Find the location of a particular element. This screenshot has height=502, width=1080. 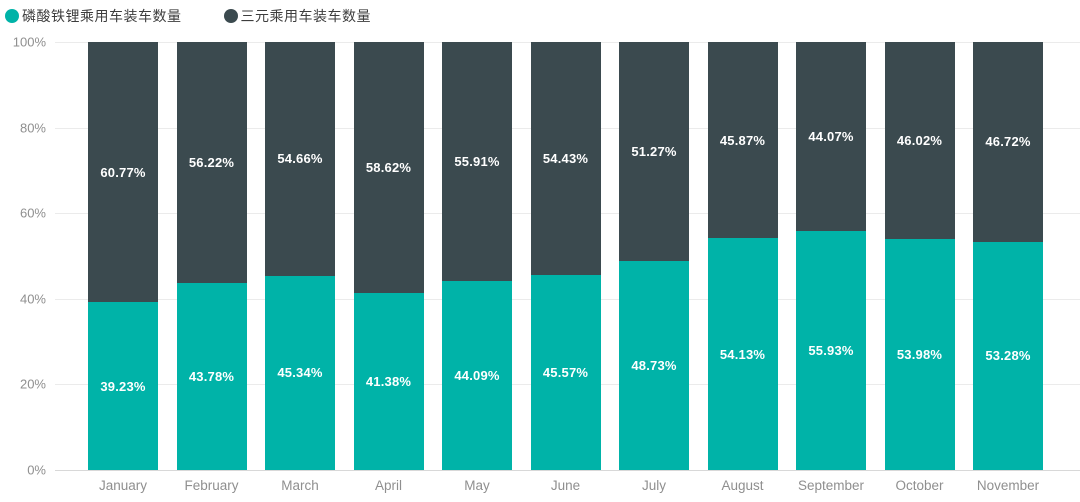

value-label-ternary-august: 45.87% is located at coordinates (742, 140).